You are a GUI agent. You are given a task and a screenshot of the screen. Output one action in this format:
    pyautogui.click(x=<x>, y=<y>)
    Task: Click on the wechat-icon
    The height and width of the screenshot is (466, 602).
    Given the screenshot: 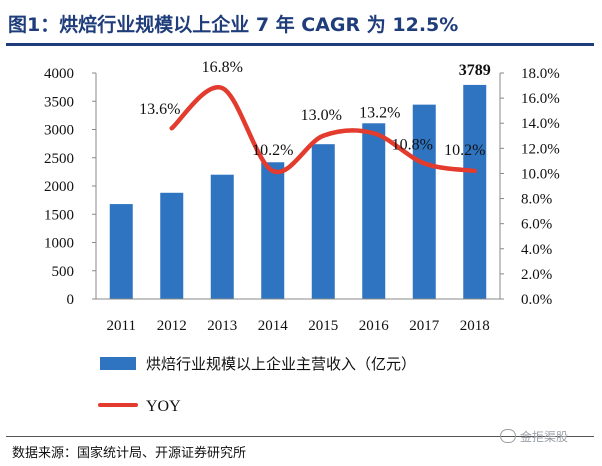 What is the action you would take?
    pyautogui.click(x=508, y=436)
    